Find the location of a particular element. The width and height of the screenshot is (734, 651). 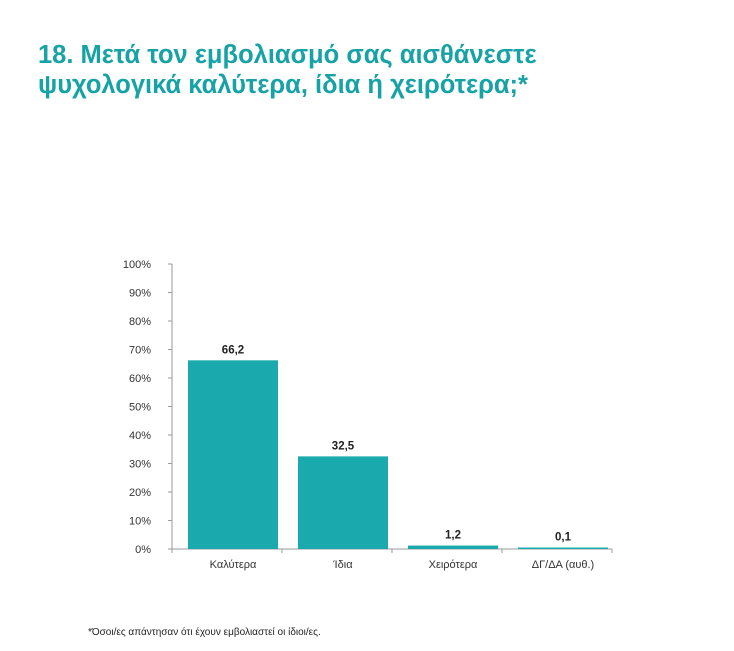

x-tick-label: Ίδια is located at coordinates (342, 565).